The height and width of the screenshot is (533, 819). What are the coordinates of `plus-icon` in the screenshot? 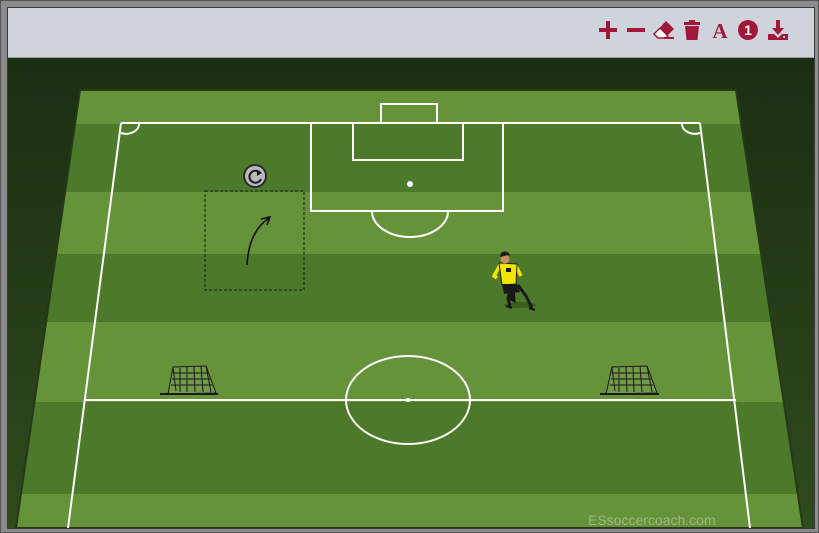 It's located at (608, 30).